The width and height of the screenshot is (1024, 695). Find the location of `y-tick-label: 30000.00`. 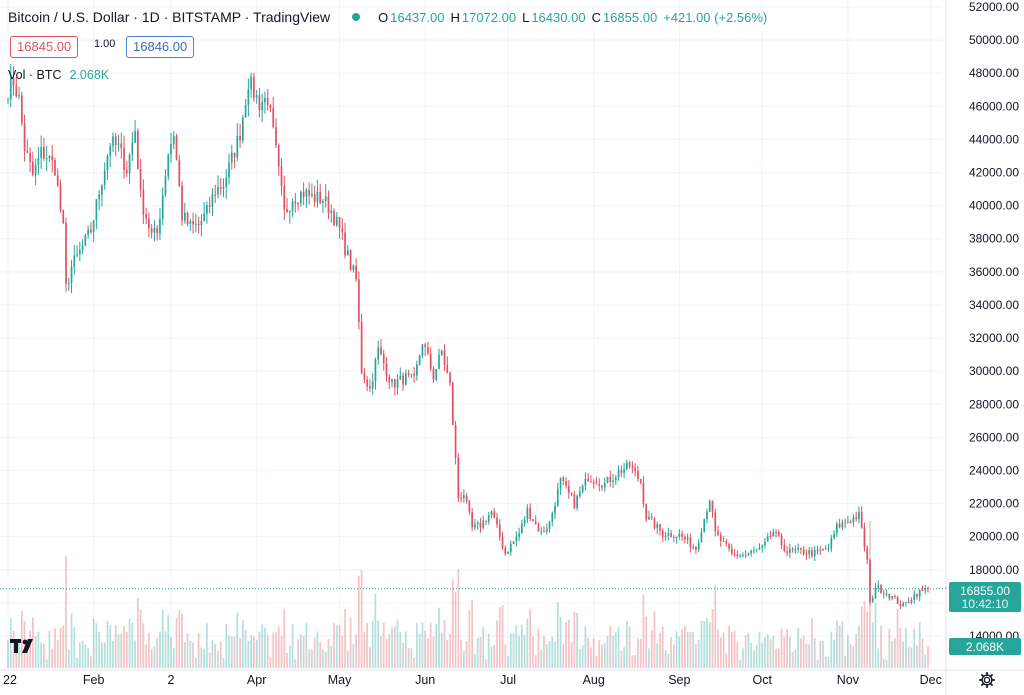

y-tick-label: 30000.00 is located at coordinates (994, 371).